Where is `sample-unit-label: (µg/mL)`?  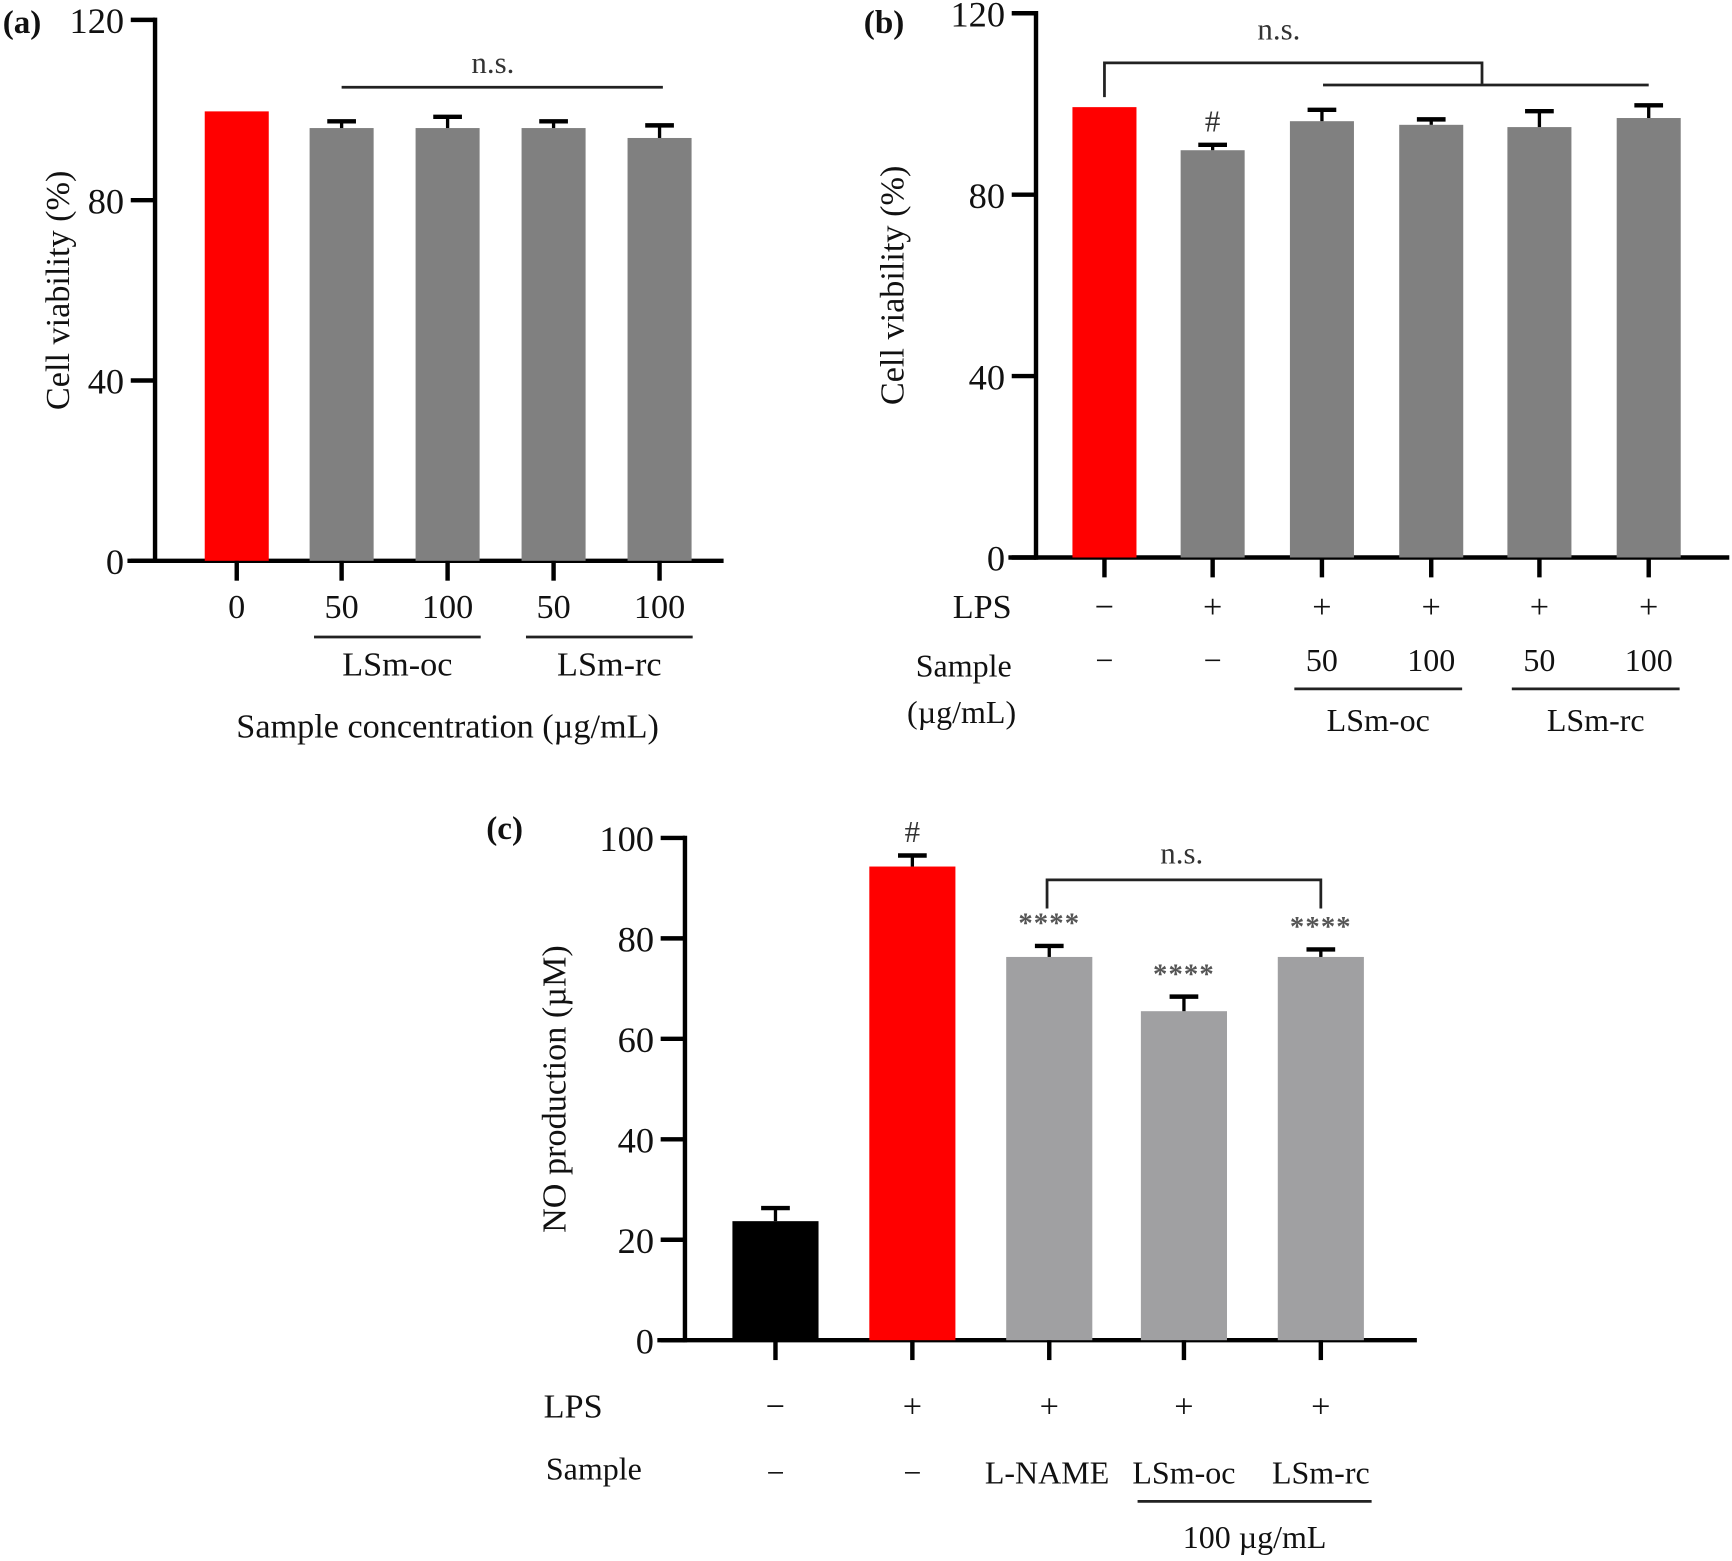
sample-unit-label: (µg/mL) is located at coordinates (961, 712).